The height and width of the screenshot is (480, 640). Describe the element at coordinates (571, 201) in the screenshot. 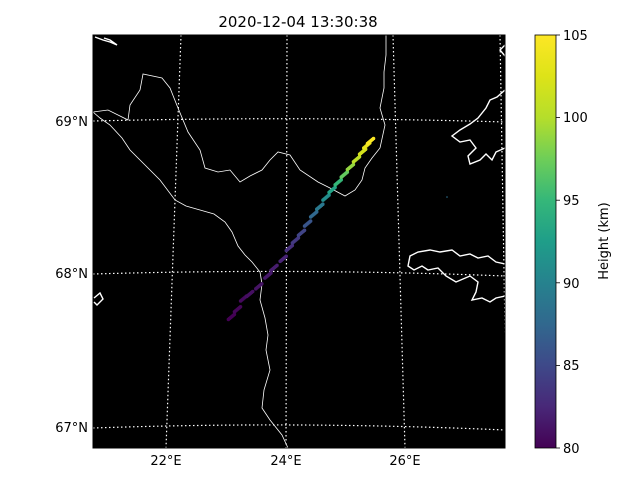

I see `cb-tick-95: 95` at that location.